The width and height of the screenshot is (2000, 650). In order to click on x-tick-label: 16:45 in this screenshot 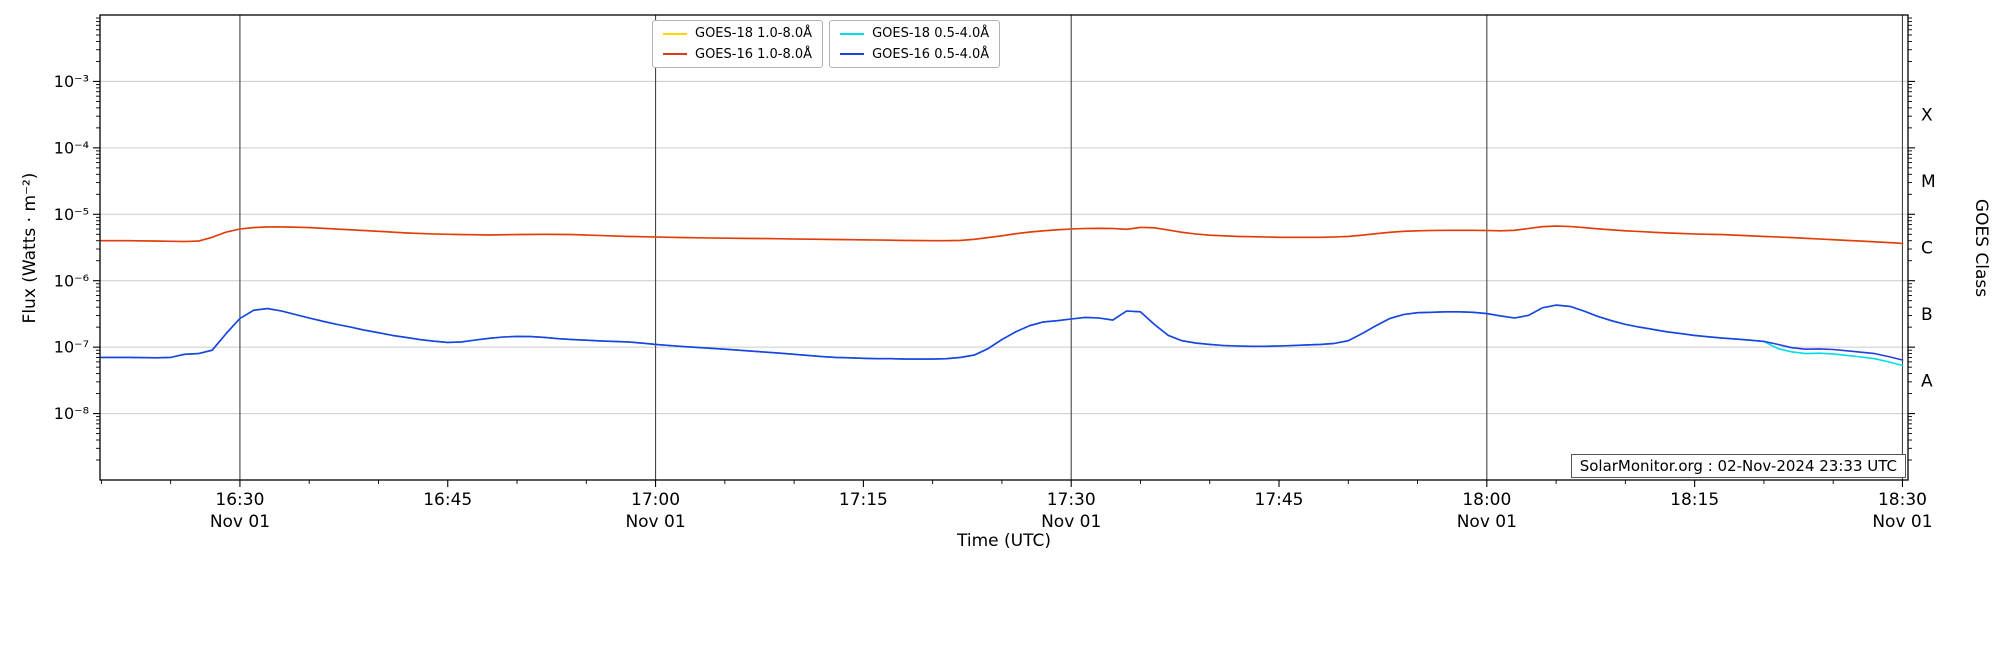, I will do `click(447, 500)`.